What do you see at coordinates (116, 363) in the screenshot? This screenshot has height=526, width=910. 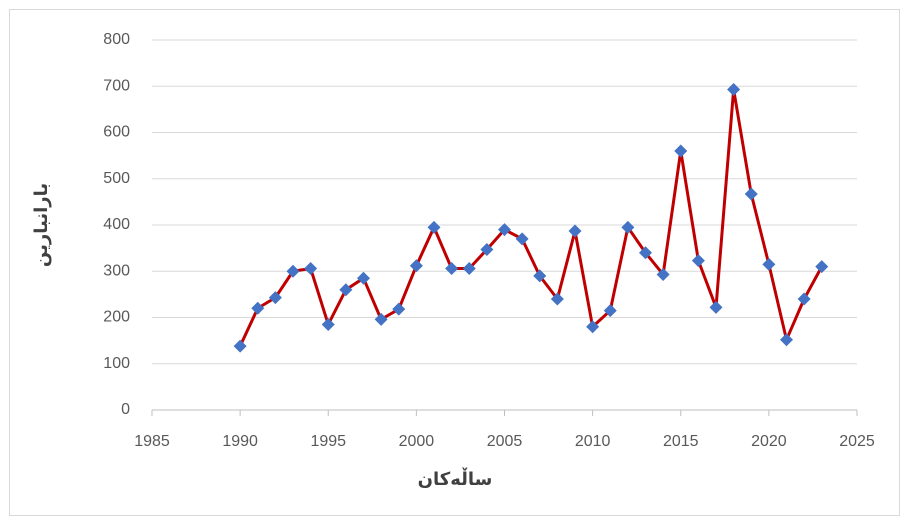 I see `y-tick-label: 100` at bounding box center [116, 363].